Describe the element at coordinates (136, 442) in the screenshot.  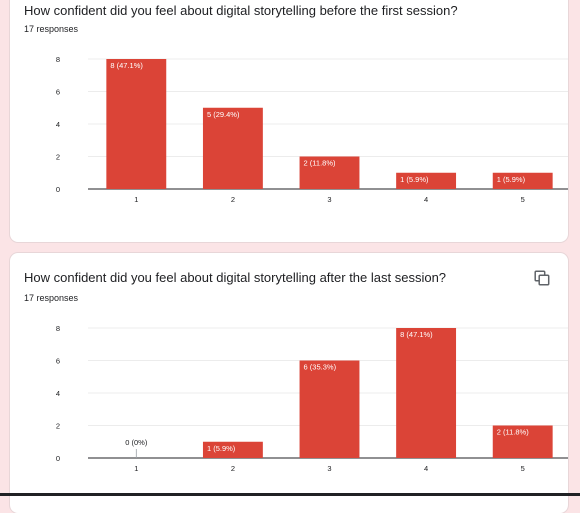
I see `data-label: 0 (0%)` at that location.